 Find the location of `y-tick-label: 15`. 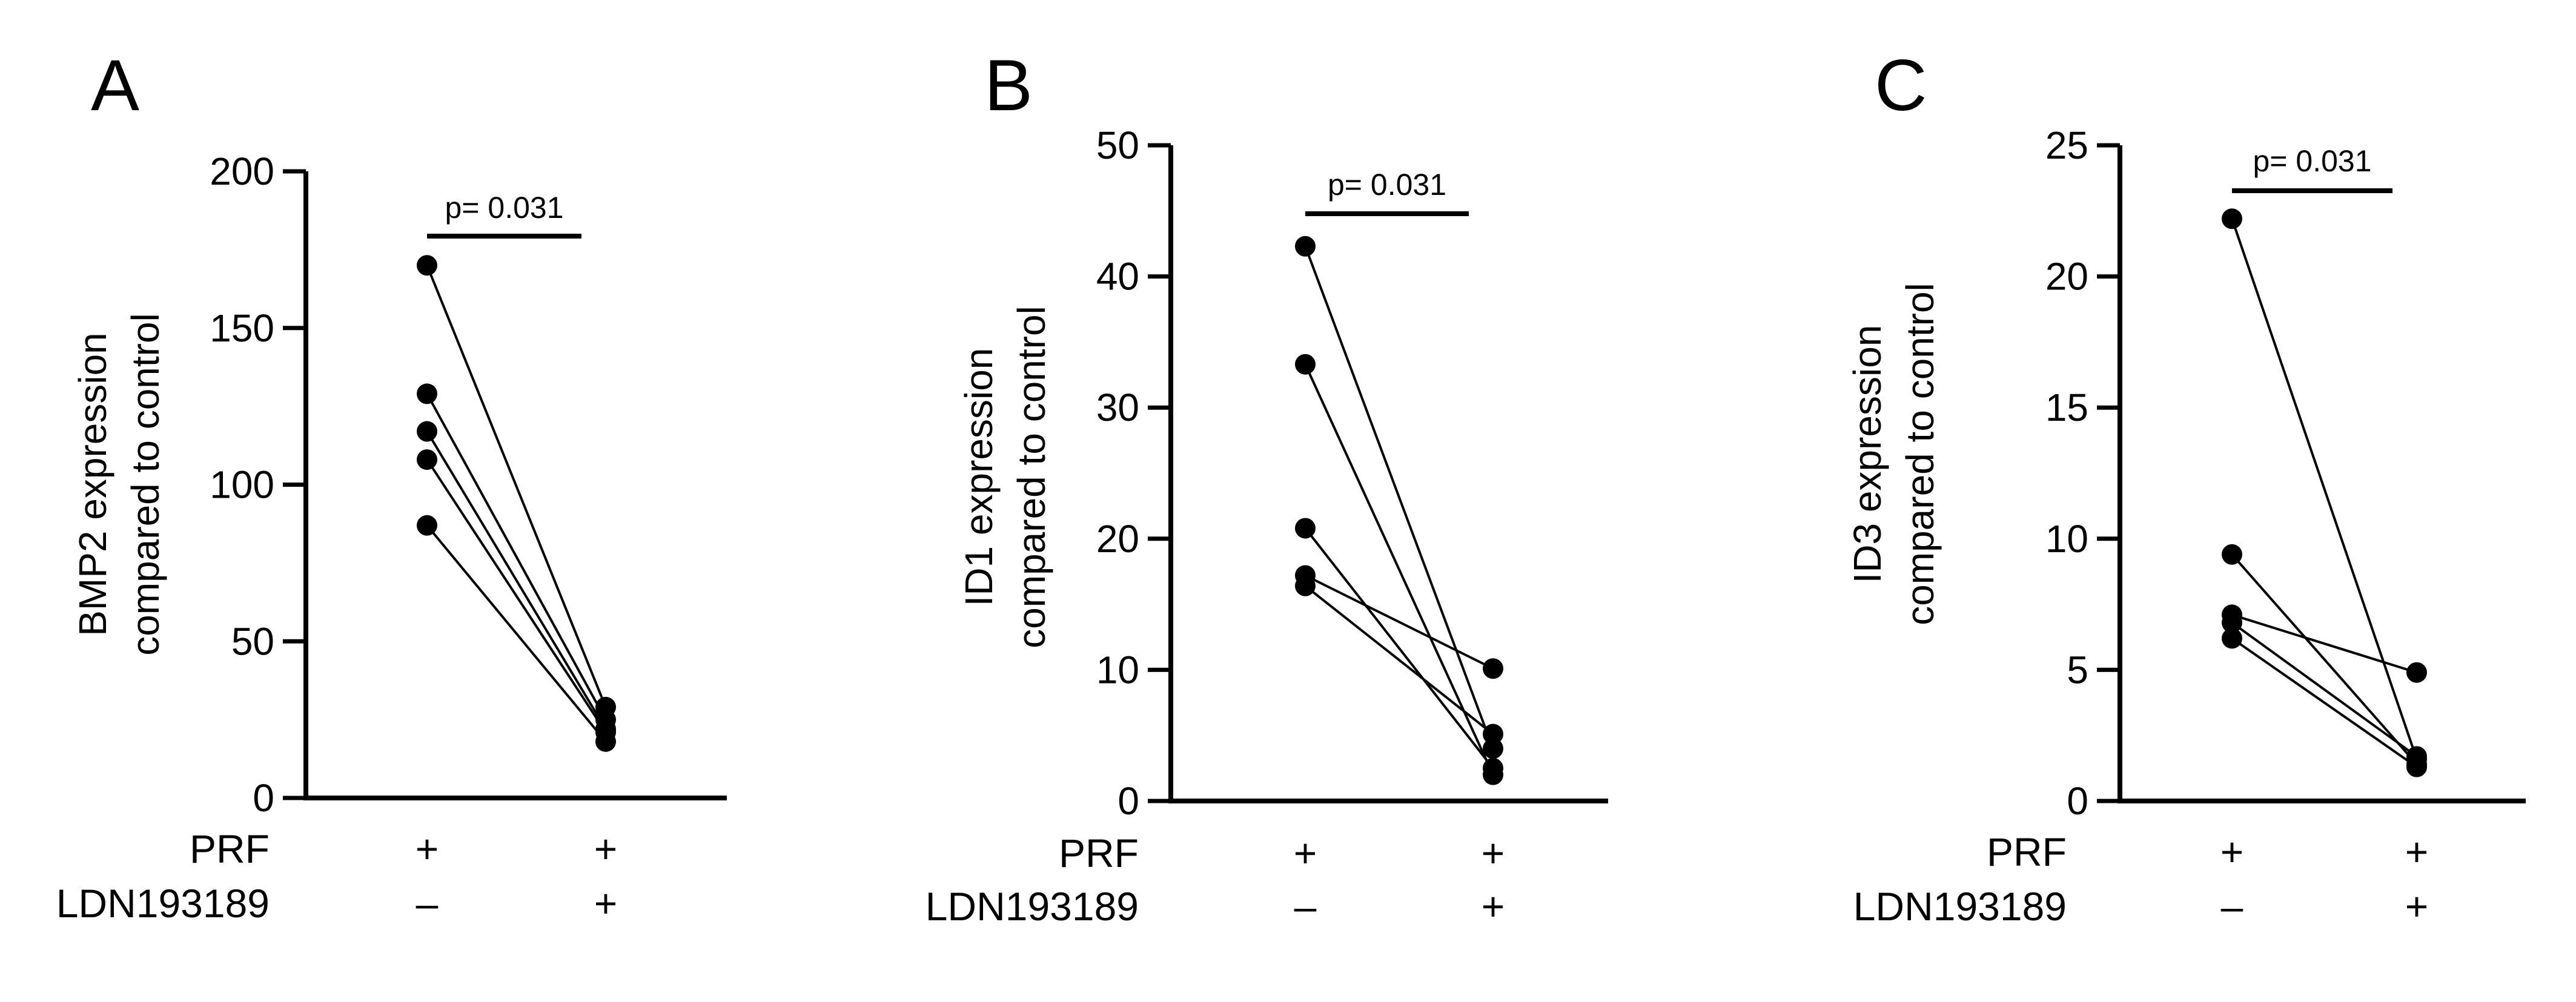

y-tick-label: 15 is located at coordinates (2066, 407).